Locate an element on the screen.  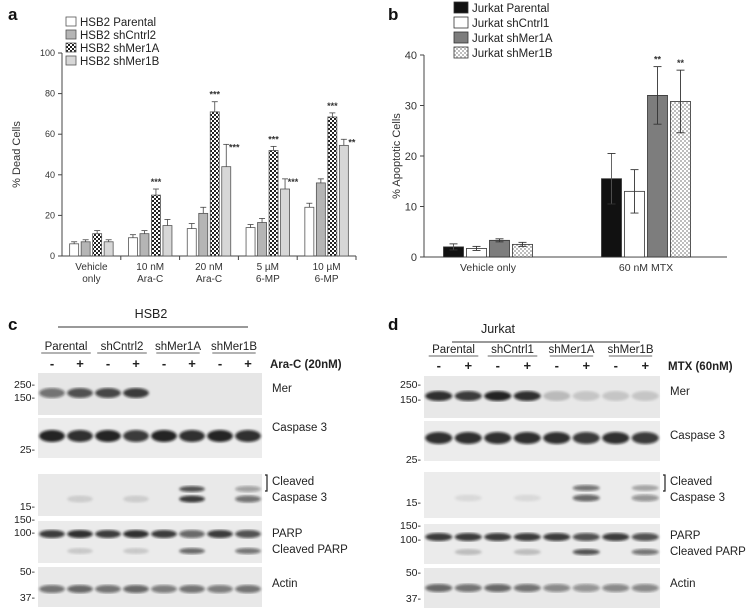
row-label: Cleaved PARP is located at coordinates (310, 550).